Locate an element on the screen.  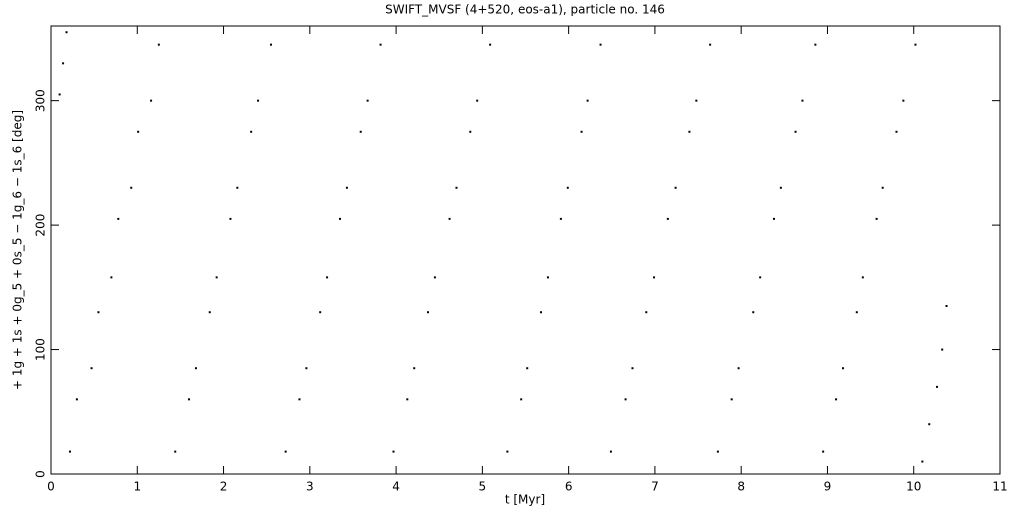
x-tick-label: 5 is located at coordinates (483, 487).